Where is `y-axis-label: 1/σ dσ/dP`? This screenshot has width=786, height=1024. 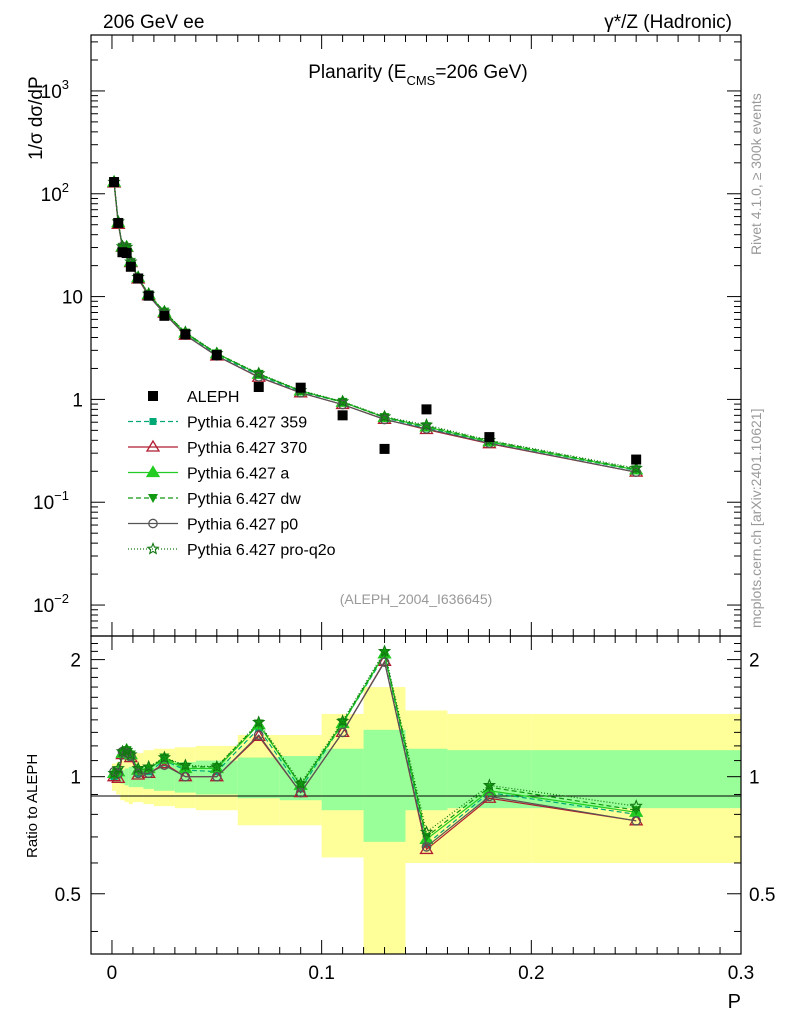
y-axis-label: 1/σ dσ/dP is located at coordinates (36, 118).